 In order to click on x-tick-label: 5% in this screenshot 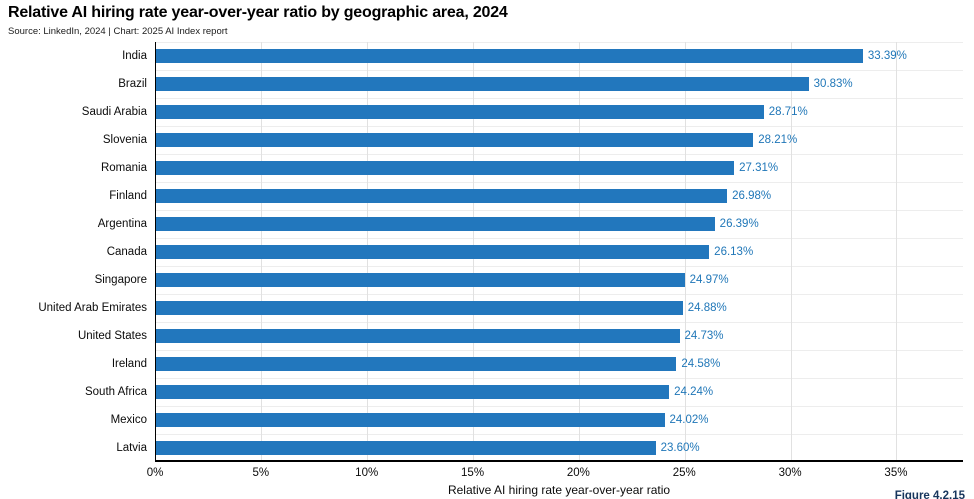, I will do `click(261, 473)`.